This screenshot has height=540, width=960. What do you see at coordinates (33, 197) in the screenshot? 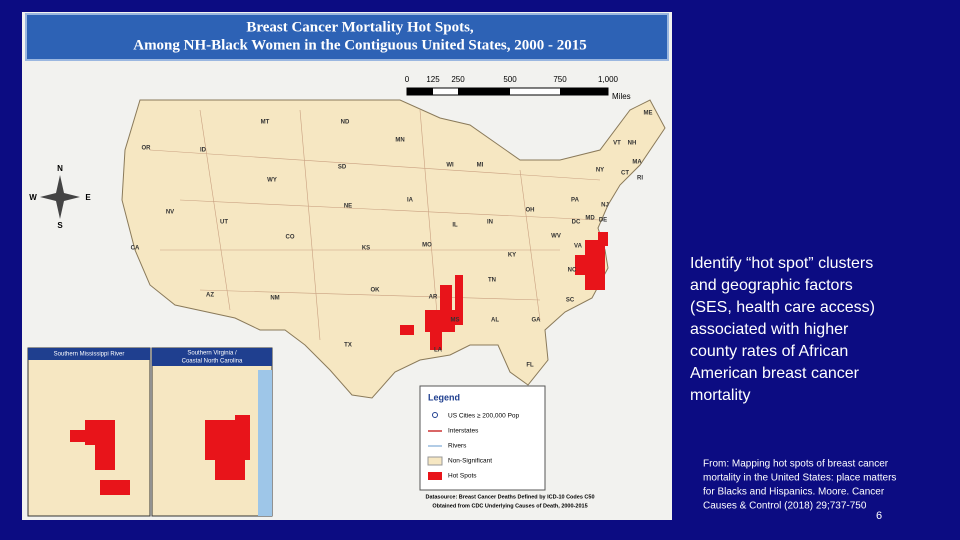
I see `compass-w: W` at bounding box center [33, 197].